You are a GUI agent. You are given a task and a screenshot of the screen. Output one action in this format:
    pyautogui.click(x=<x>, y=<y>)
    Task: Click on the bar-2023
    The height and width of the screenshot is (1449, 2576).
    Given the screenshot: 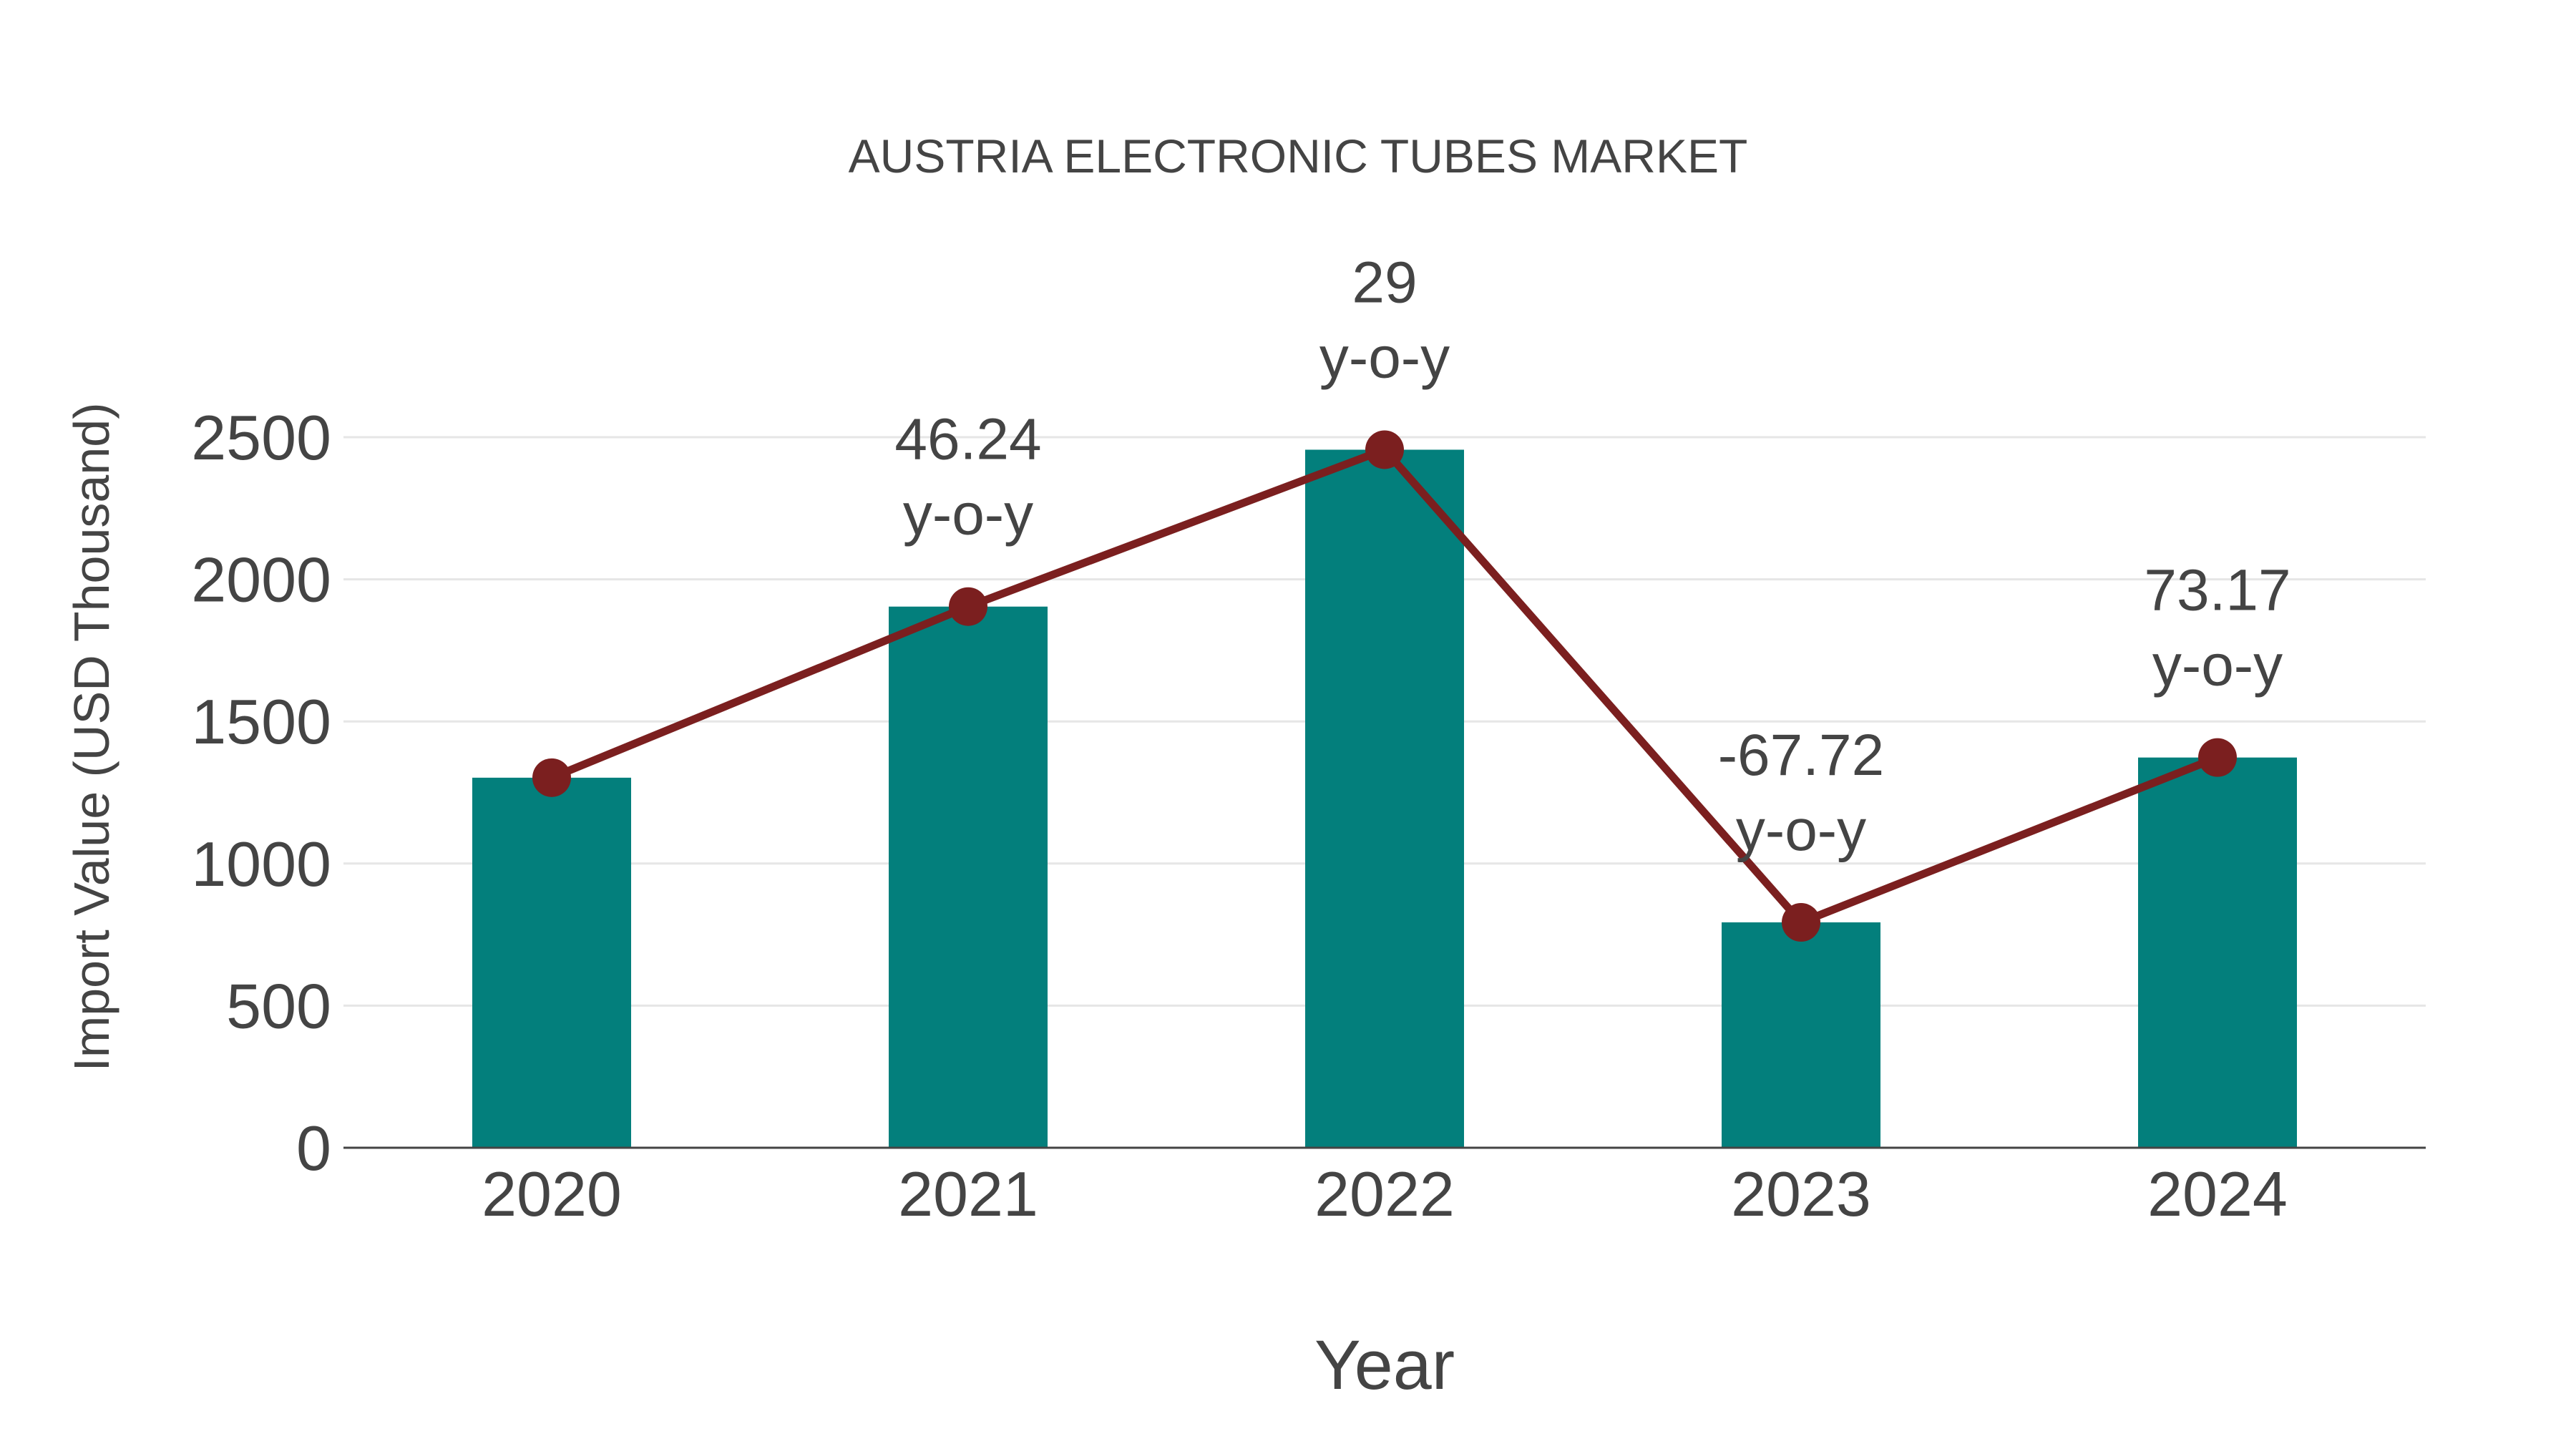 What is the action you would take?
    pyautogui.click(x=1801, y=1035)
    